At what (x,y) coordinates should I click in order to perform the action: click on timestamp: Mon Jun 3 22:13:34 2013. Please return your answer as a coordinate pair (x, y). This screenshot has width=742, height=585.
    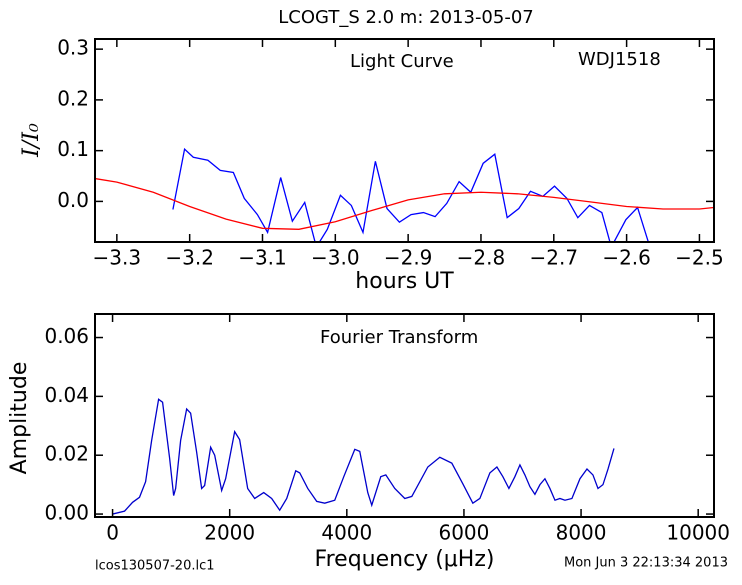
    Looking at the image, I should click on (646, 563).